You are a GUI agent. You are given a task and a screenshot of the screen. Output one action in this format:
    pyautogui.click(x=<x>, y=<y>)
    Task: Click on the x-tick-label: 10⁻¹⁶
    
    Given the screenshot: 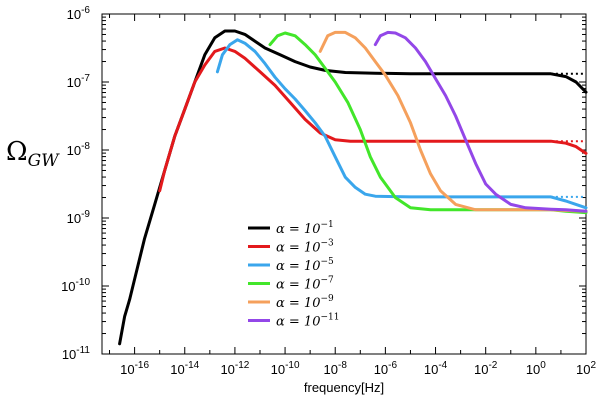 What is the action you would take?
    pyautogui.click(x=134, y=368)
    